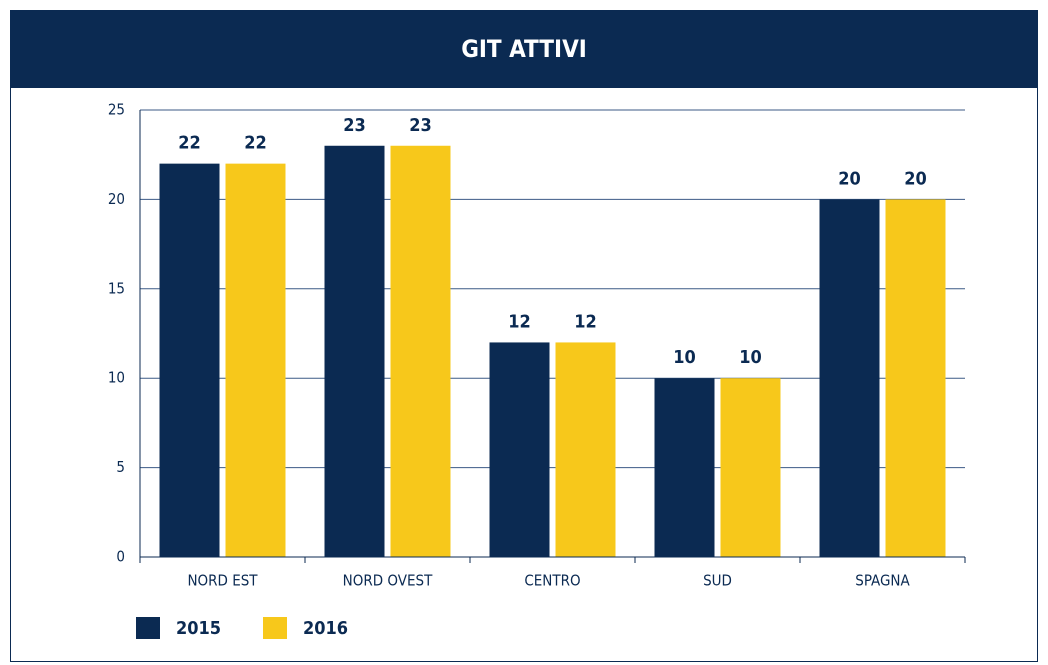 The image size is (1048, 665). Describe the element at coordinates (120, 467) in the screenshot. I see `y-tick-label: 5` at that location.